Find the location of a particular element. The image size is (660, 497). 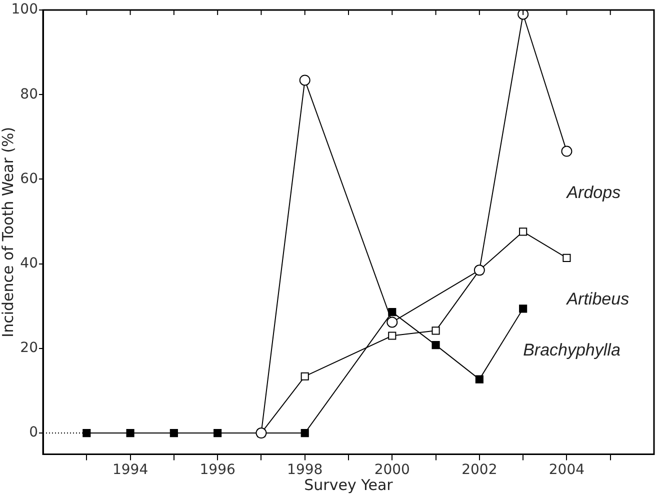

x-tick-label: 1998 is located at coordinates (305, 470).